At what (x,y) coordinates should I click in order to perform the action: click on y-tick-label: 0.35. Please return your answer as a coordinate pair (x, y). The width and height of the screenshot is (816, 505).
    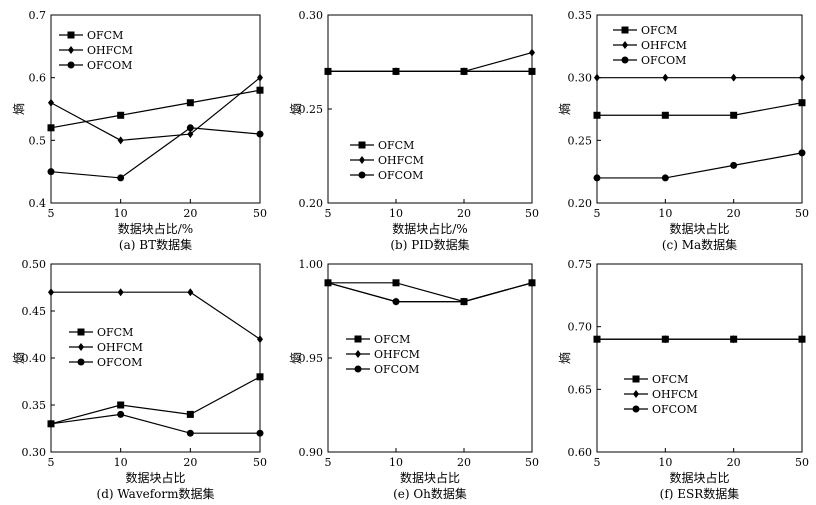
    Looking at the image, I should click on (34, 405).